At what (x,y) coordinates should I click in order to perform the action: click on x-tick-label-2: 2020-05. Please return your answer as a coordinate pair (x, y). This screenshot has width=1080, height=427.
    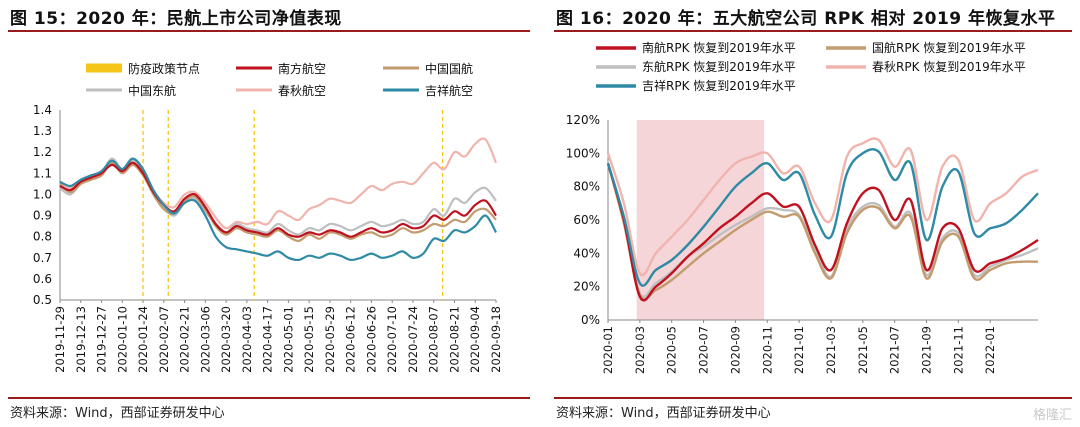
    Looking at the image, I should click on (672, 350).